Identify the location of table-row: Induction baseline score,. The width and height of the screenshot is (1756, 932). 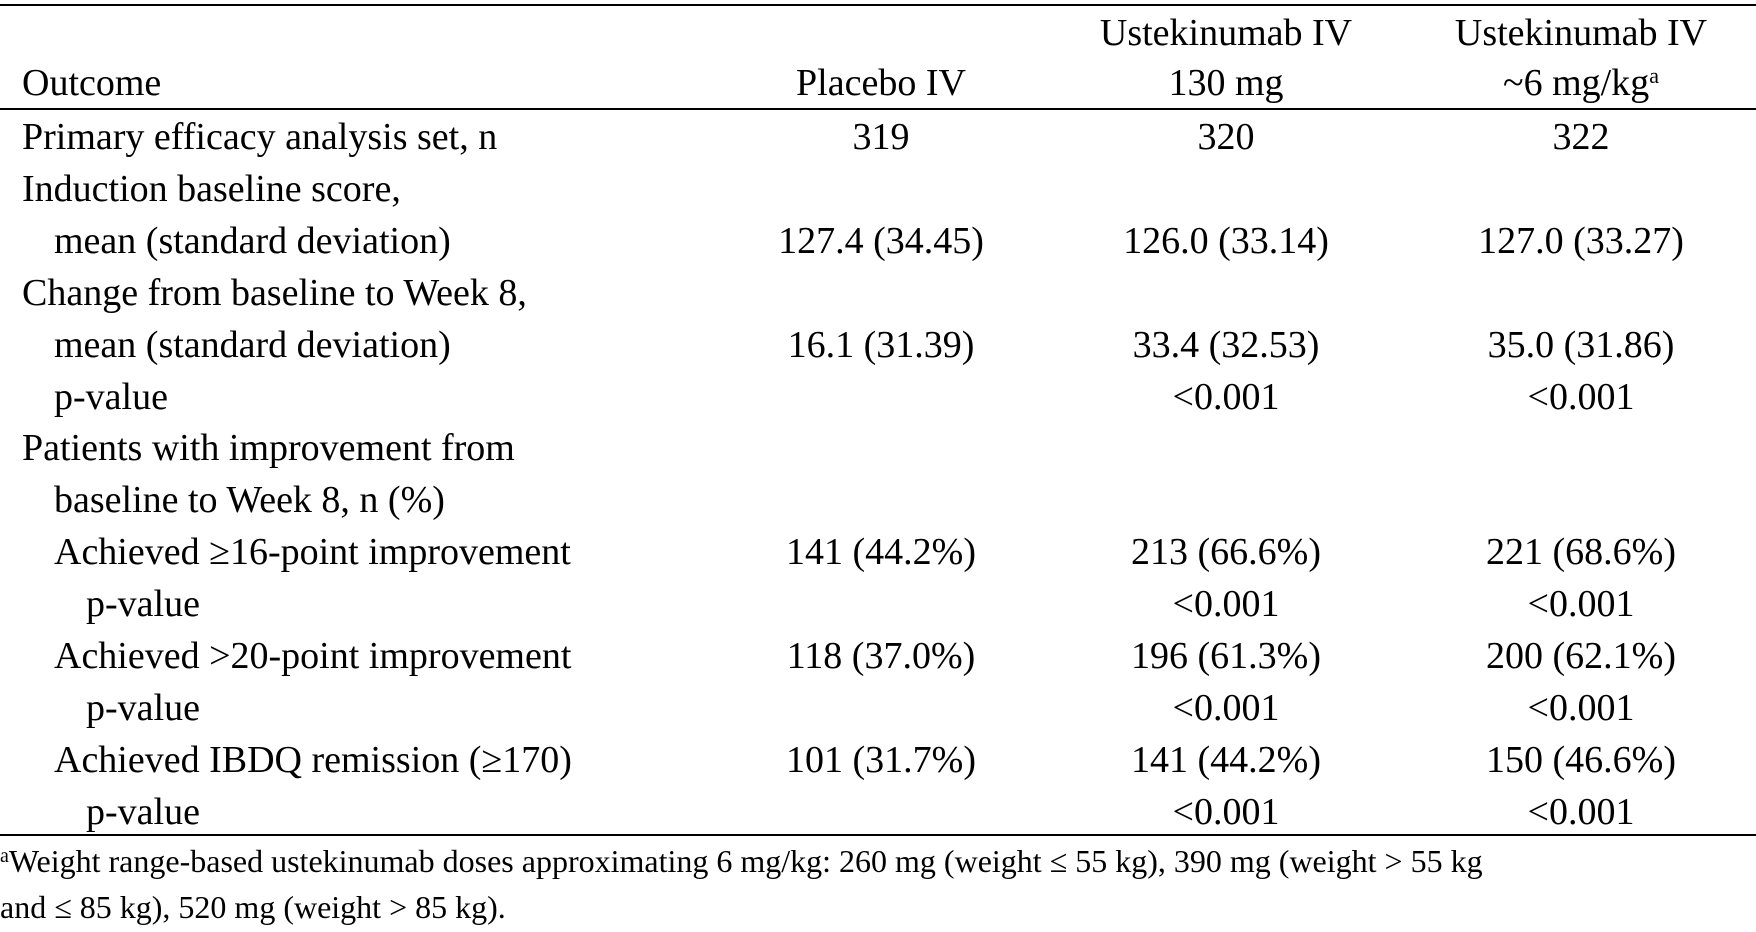
(878, 190).